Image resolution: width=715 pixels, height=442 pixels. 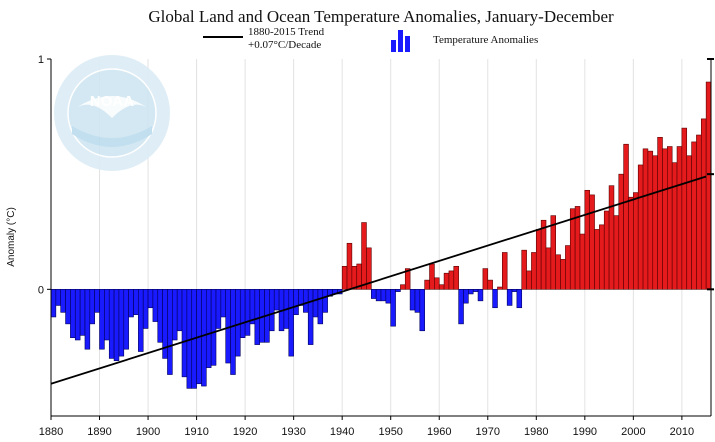 I want to click on bar-2012, so click(x=694, y=215).